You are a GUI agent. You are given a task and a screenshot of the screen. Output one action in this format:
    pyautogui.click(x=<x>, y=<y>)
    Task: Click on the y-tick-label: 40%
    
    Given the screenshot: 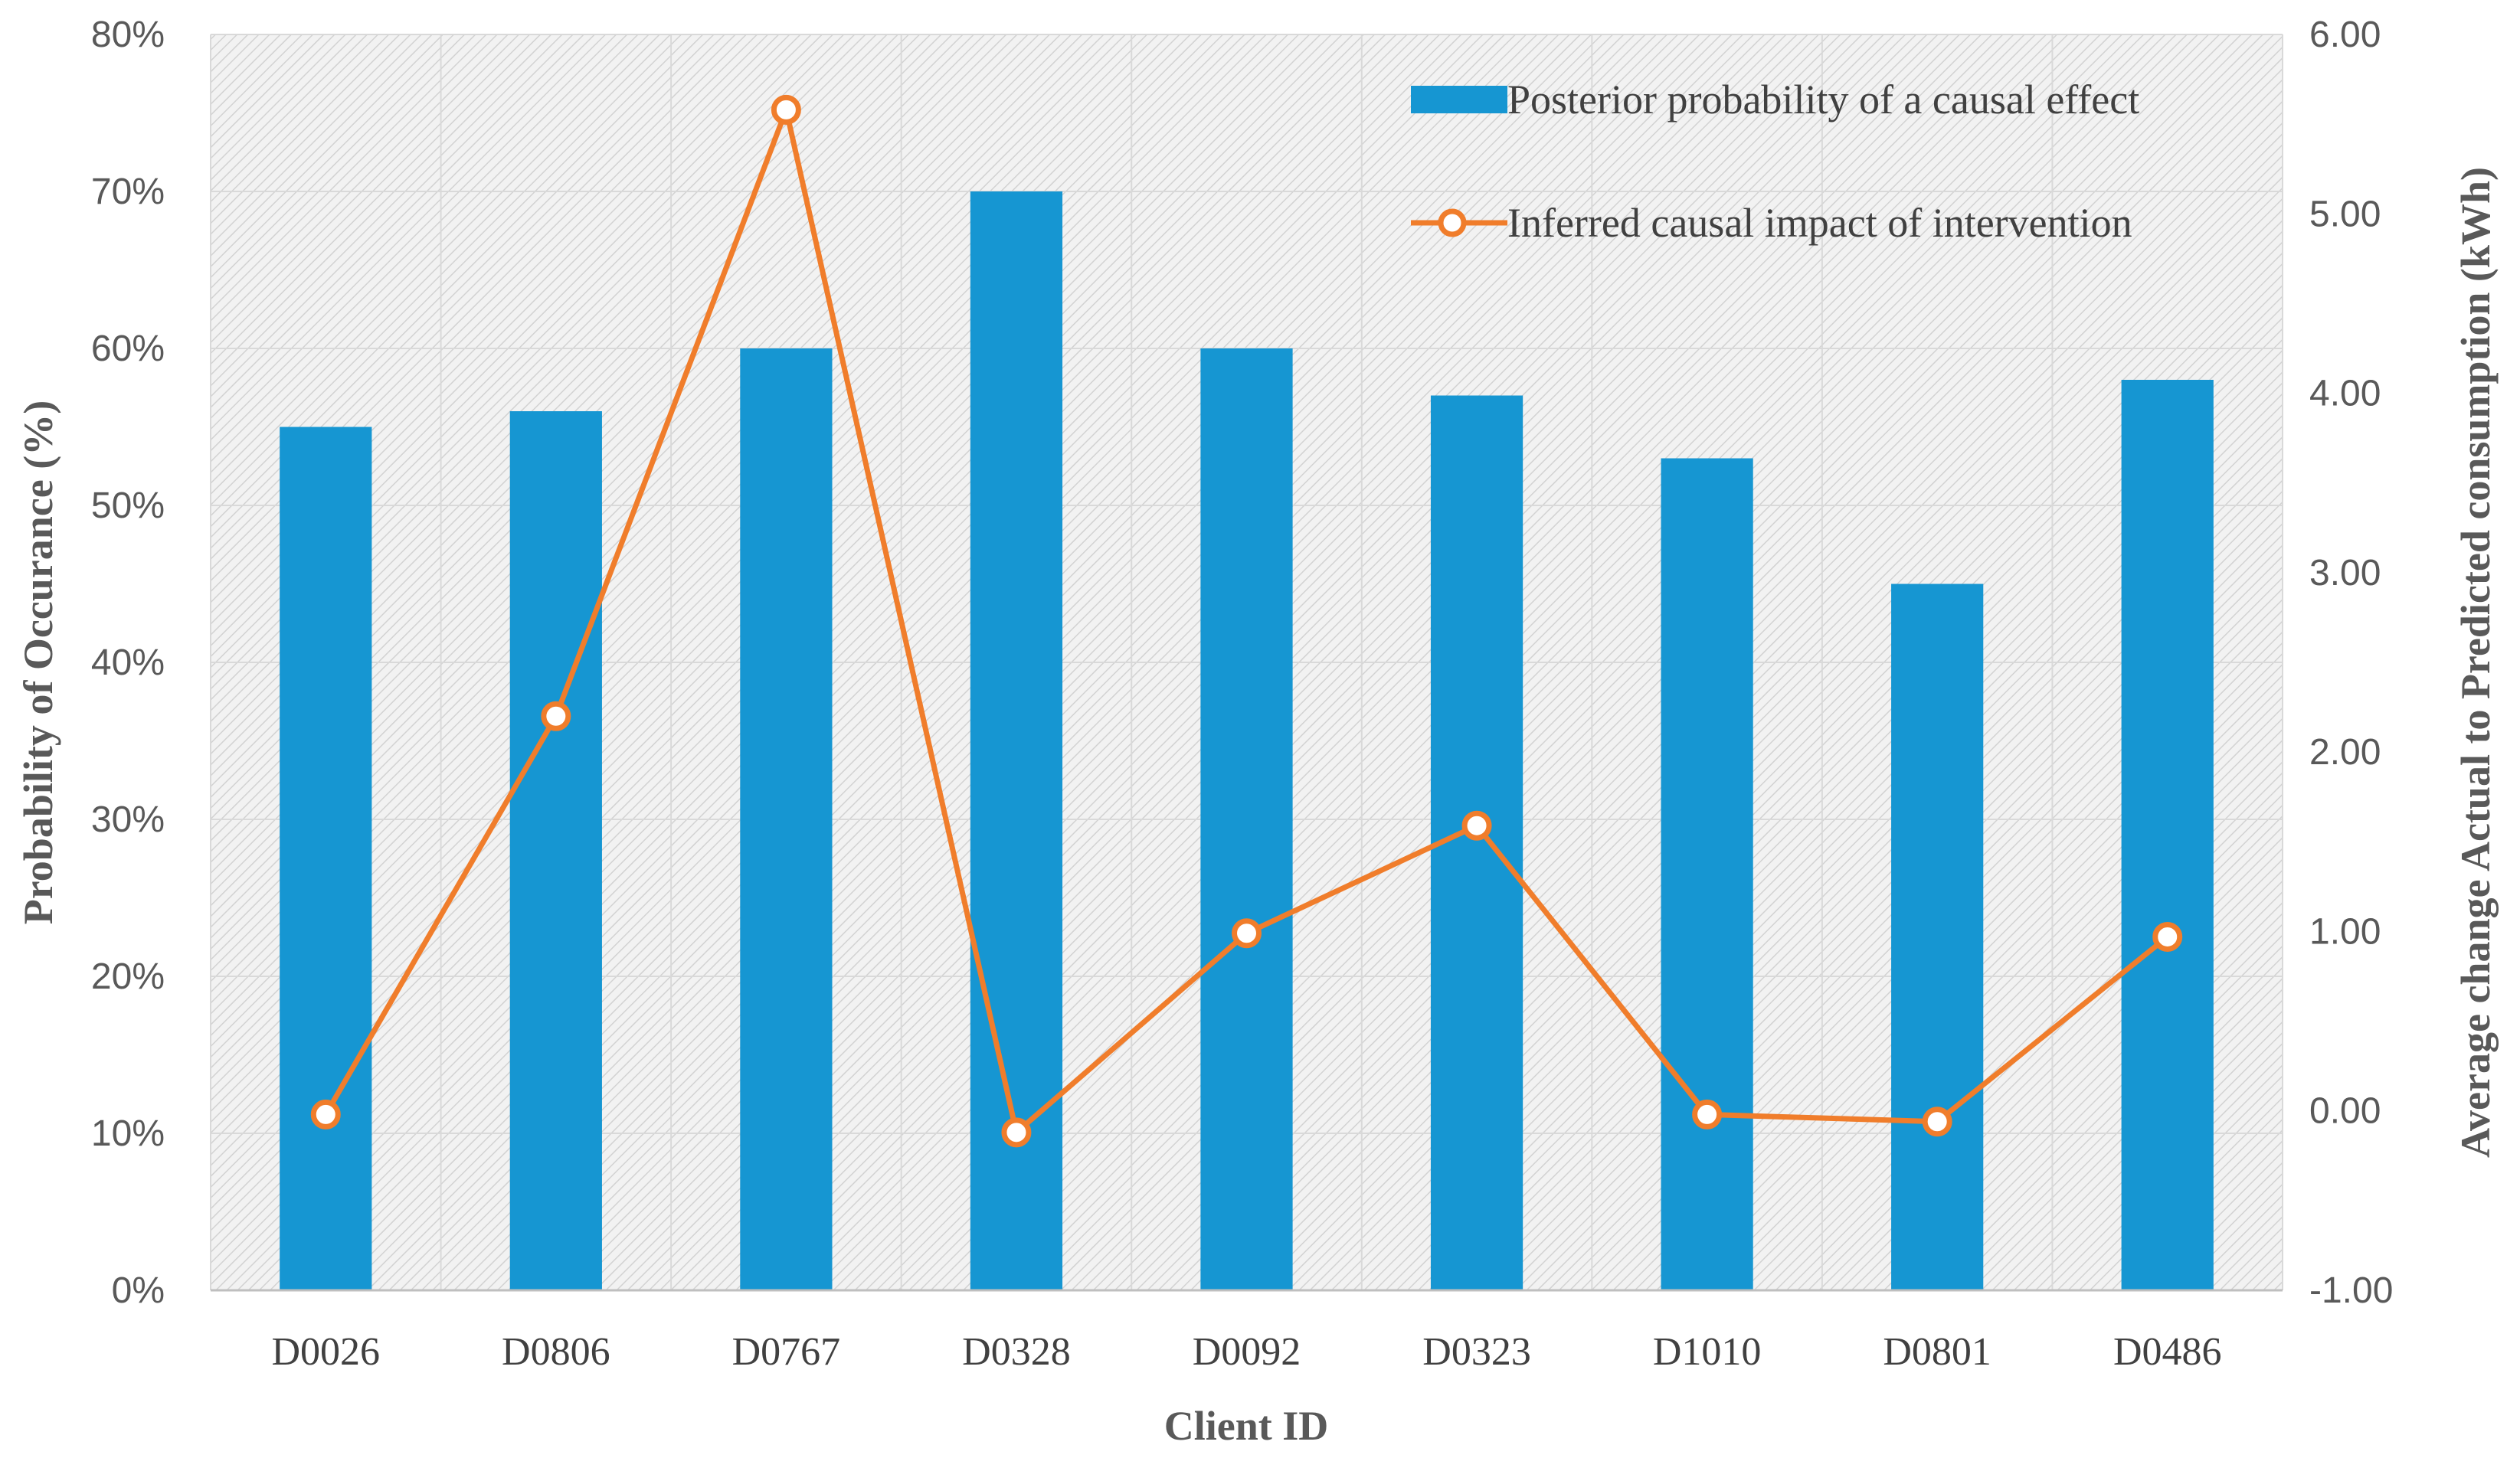 What is the action you would take?
    pyautogui.click(x=128, y=662)
    